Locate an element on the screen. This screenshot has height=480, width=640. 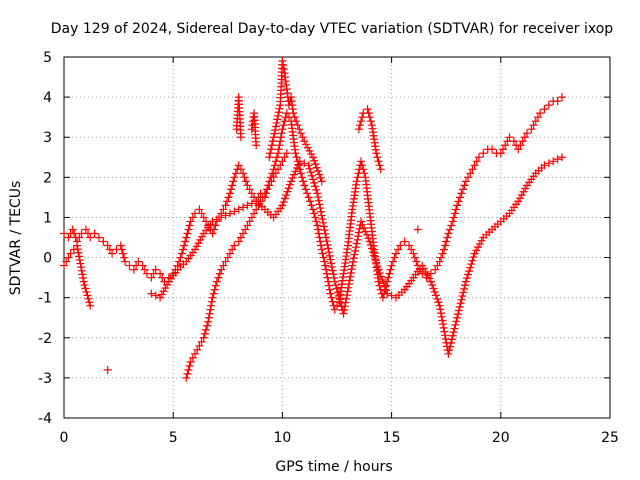
y-tick-label: -3 is located at coordinates (45, 379).